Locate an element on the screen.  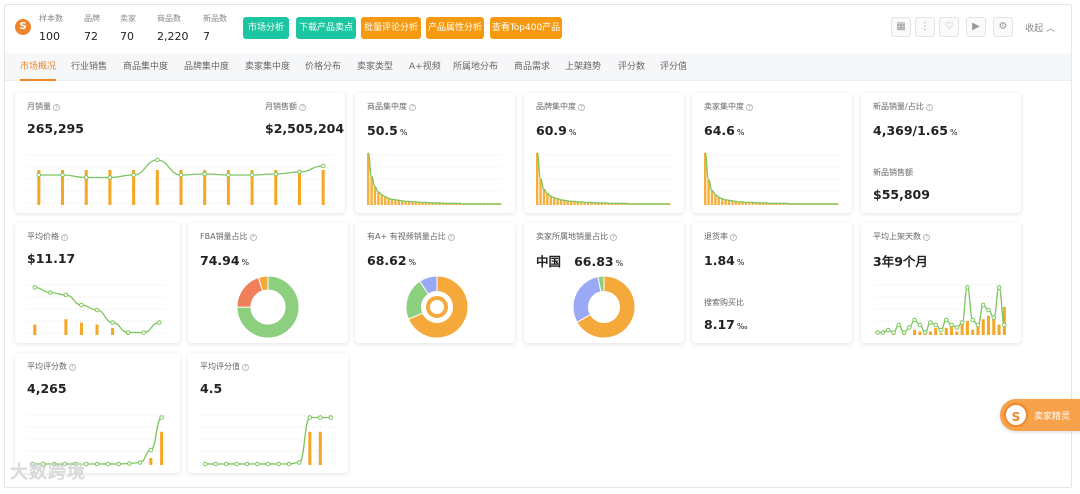
tab-industry-sales: 行业销售 is located at coordinates (89, 67).